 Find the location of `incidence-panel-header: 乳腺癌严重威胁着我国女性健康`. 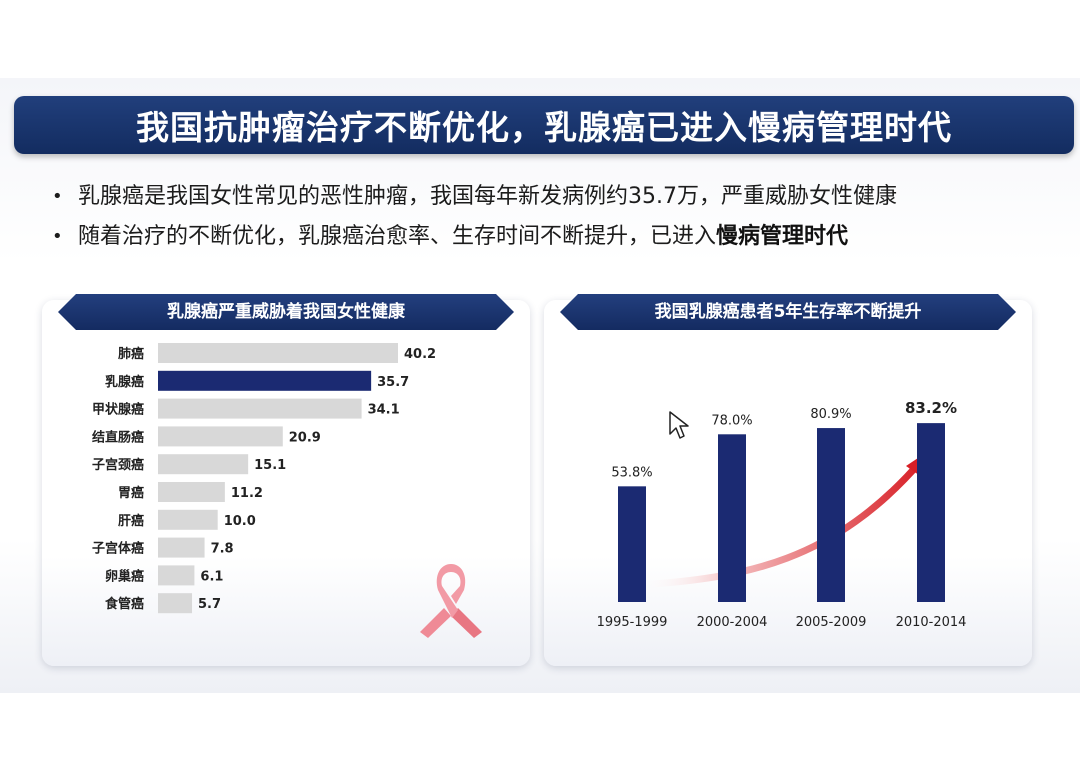

incidence-panel-header: 乳腺癌严重威胁着我国女性健康 is located at coordinates (286, 312).